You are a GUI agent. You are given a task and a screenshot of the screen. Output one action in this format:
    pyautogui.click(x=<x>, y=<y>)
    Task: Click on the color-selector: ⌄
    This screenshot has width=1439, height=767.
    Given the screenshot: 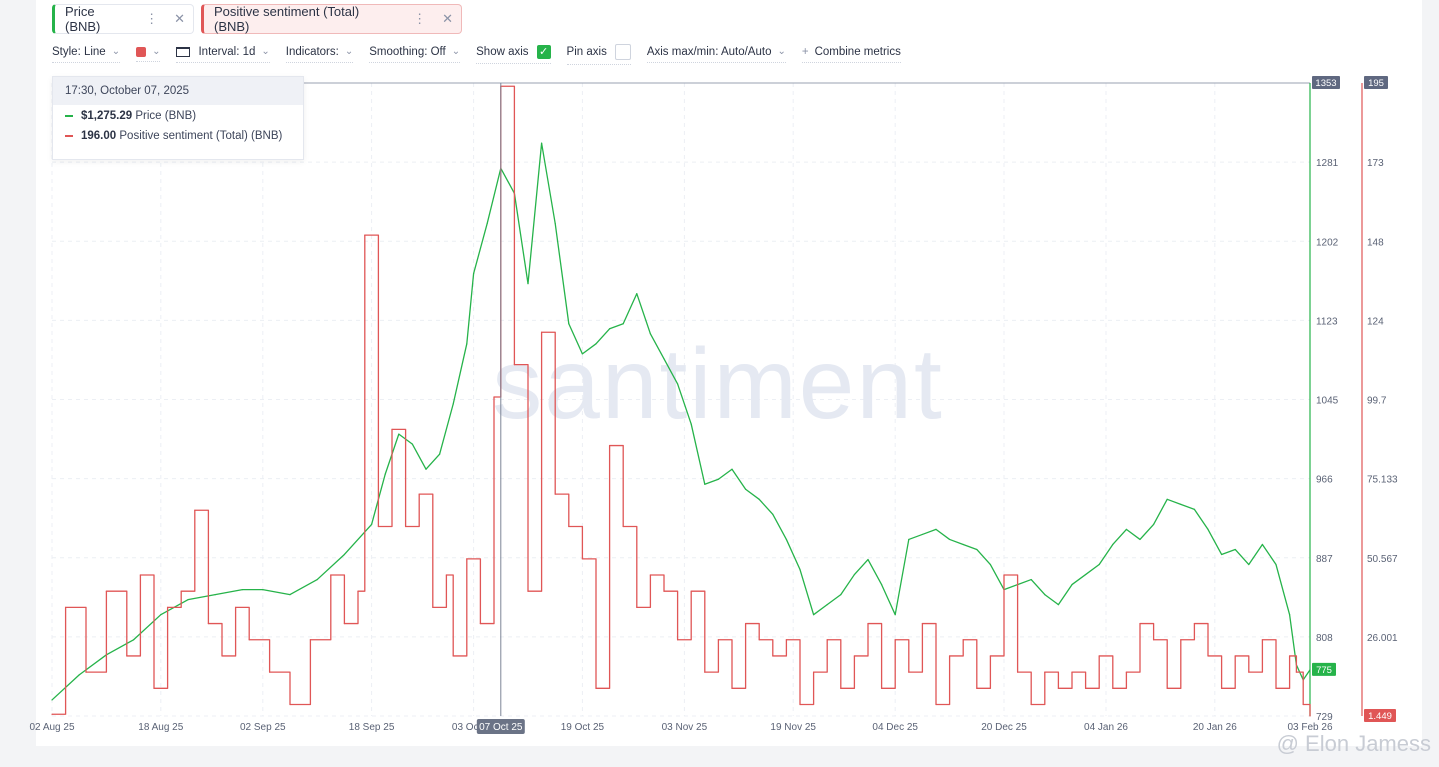 What is the action you would take?
    pyautogui.click(x=148, y=54)
    